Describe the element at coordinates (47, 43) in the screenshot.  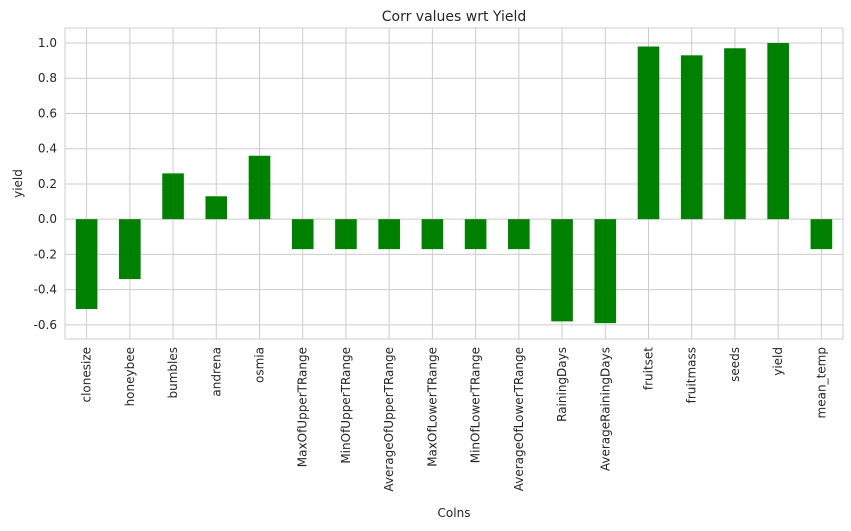
I see `y-tick-label: 1.0` at that location.